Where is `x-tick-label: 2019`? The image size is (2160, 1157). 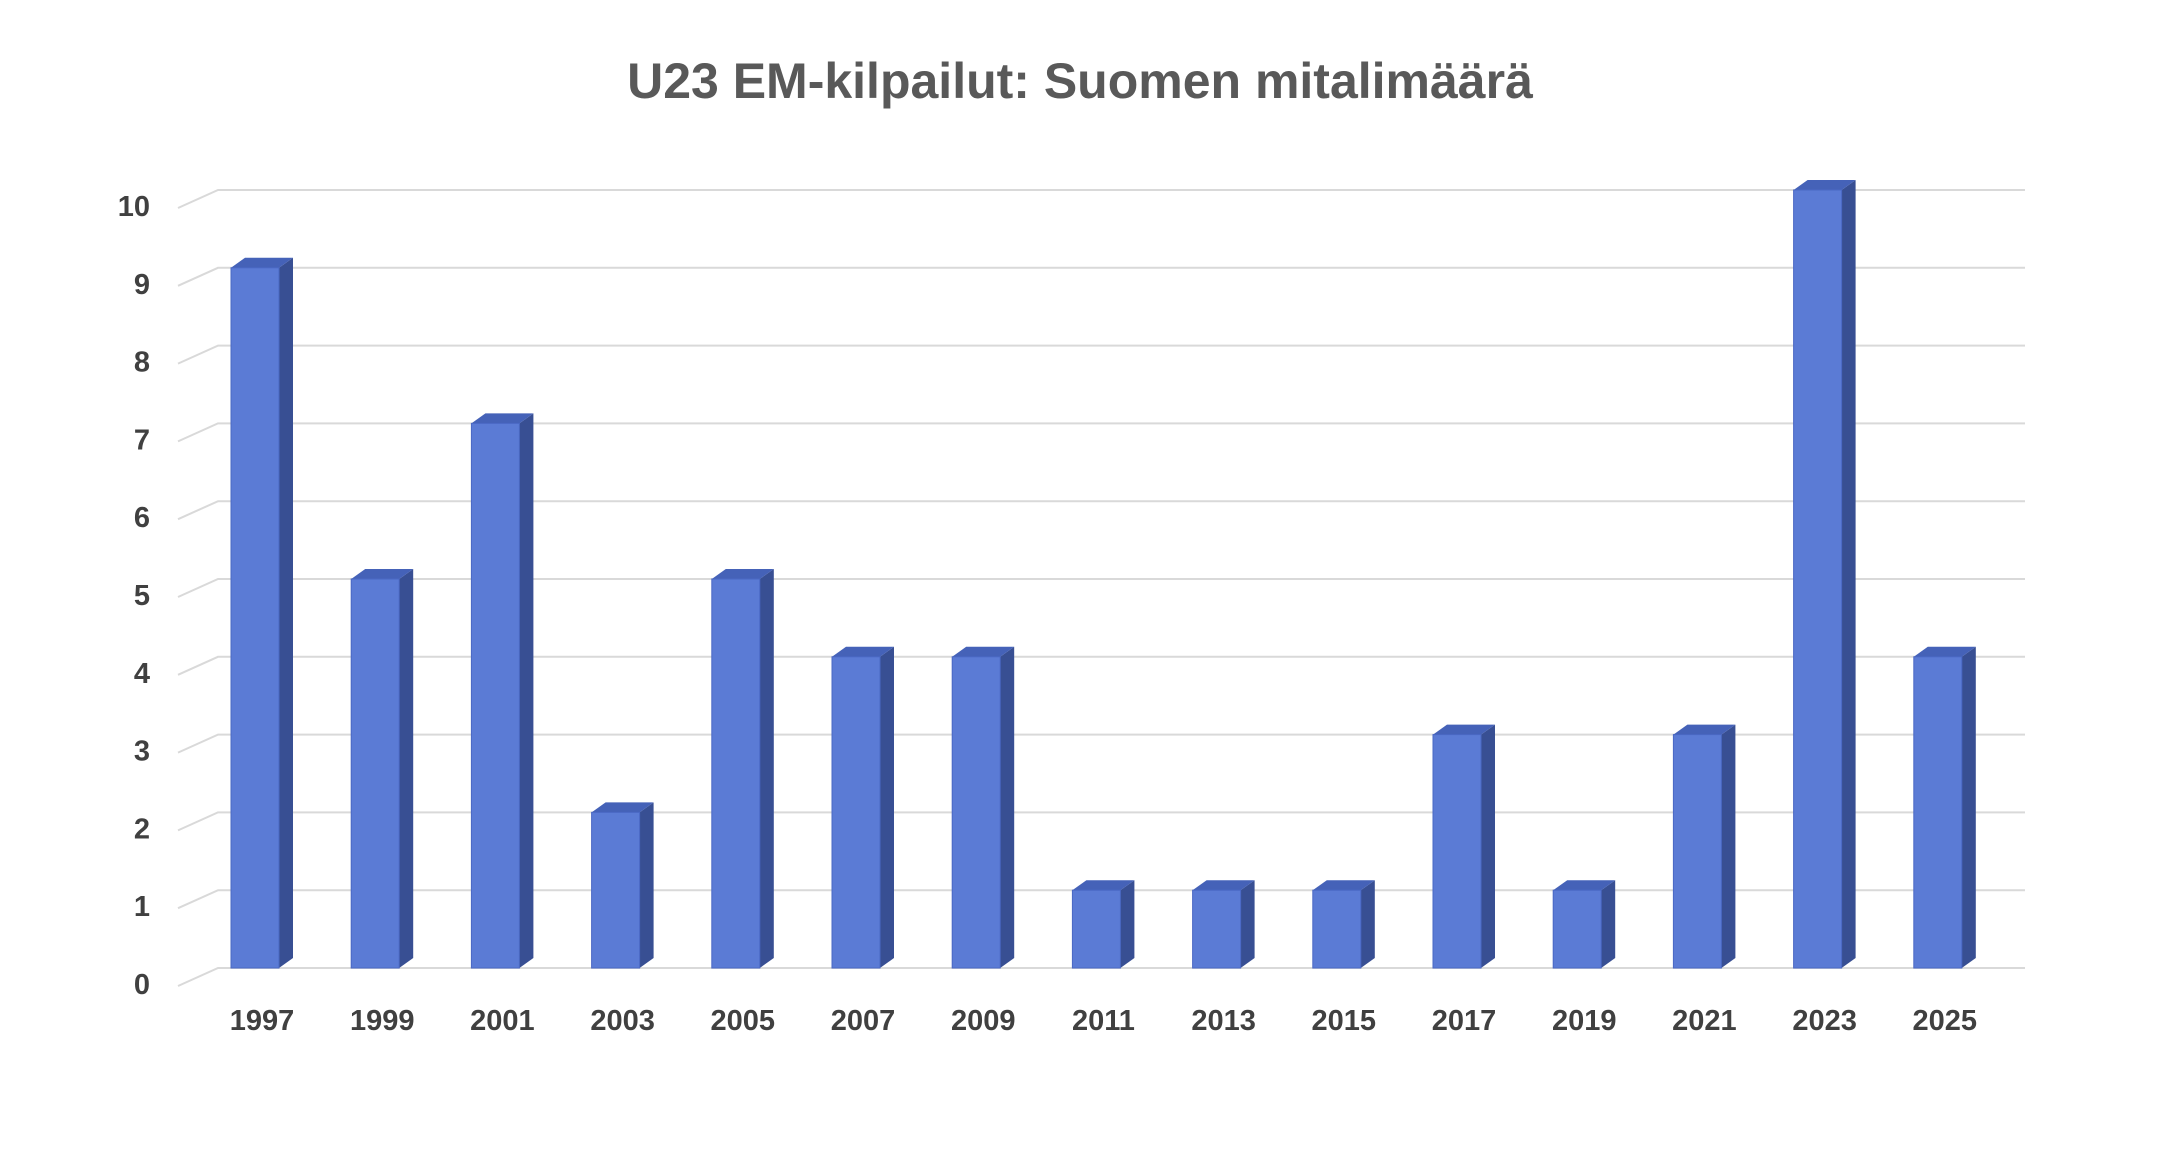 x-tick-label: 2019 is located at coordinates (1584, 1021).